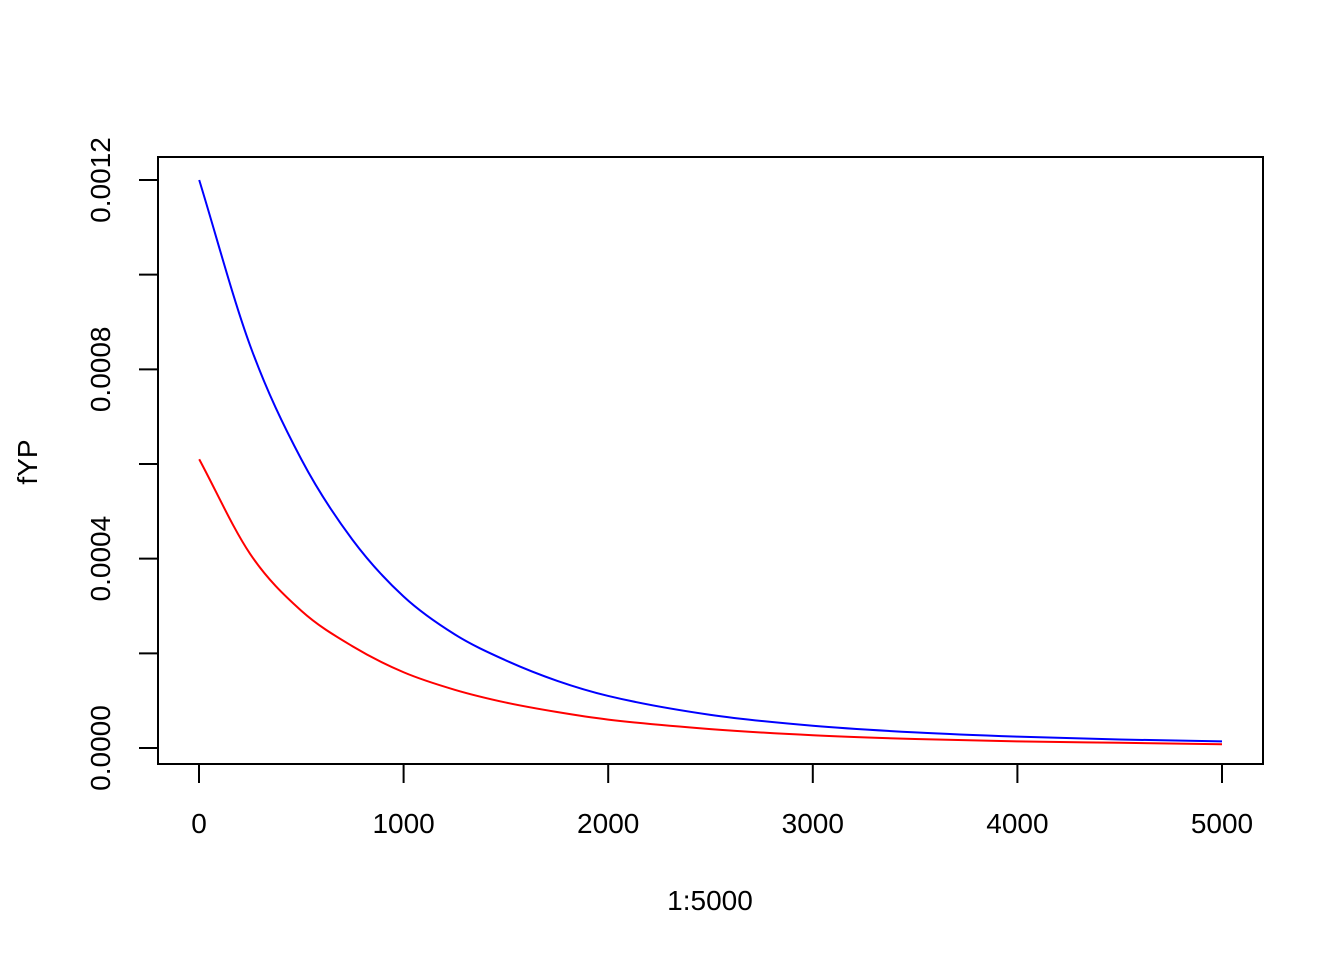 This screenshot has width=1344, height=960. I want to click on y-axis-label: fYP, so click(27, 461).